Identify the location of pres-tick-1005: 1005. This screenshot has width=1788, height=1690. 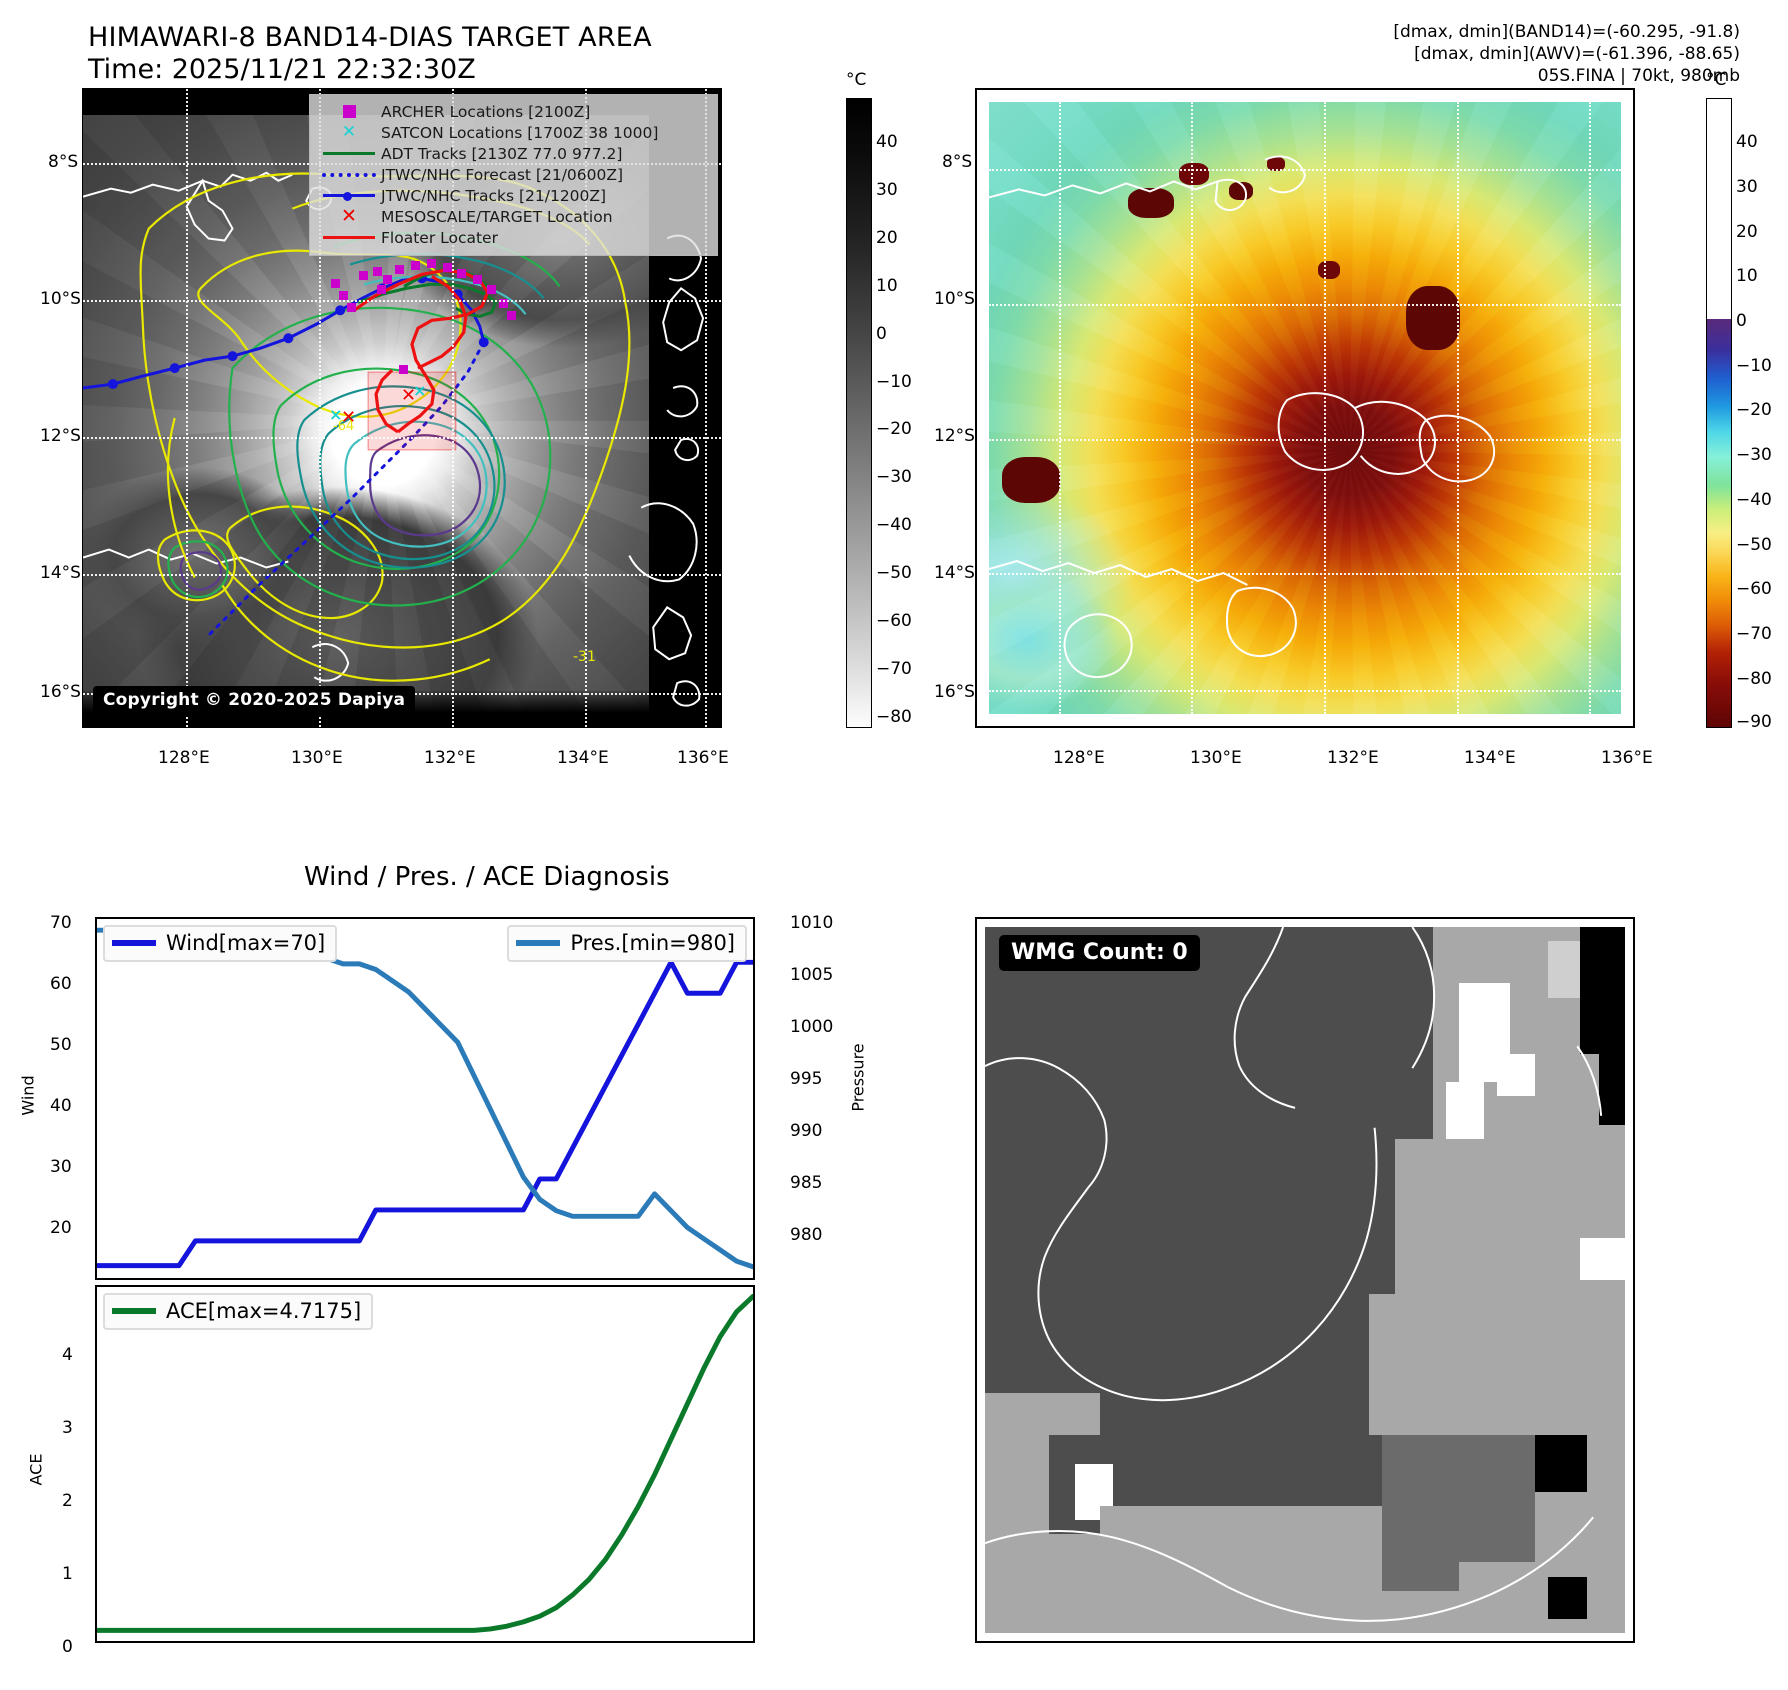
(812, 975).